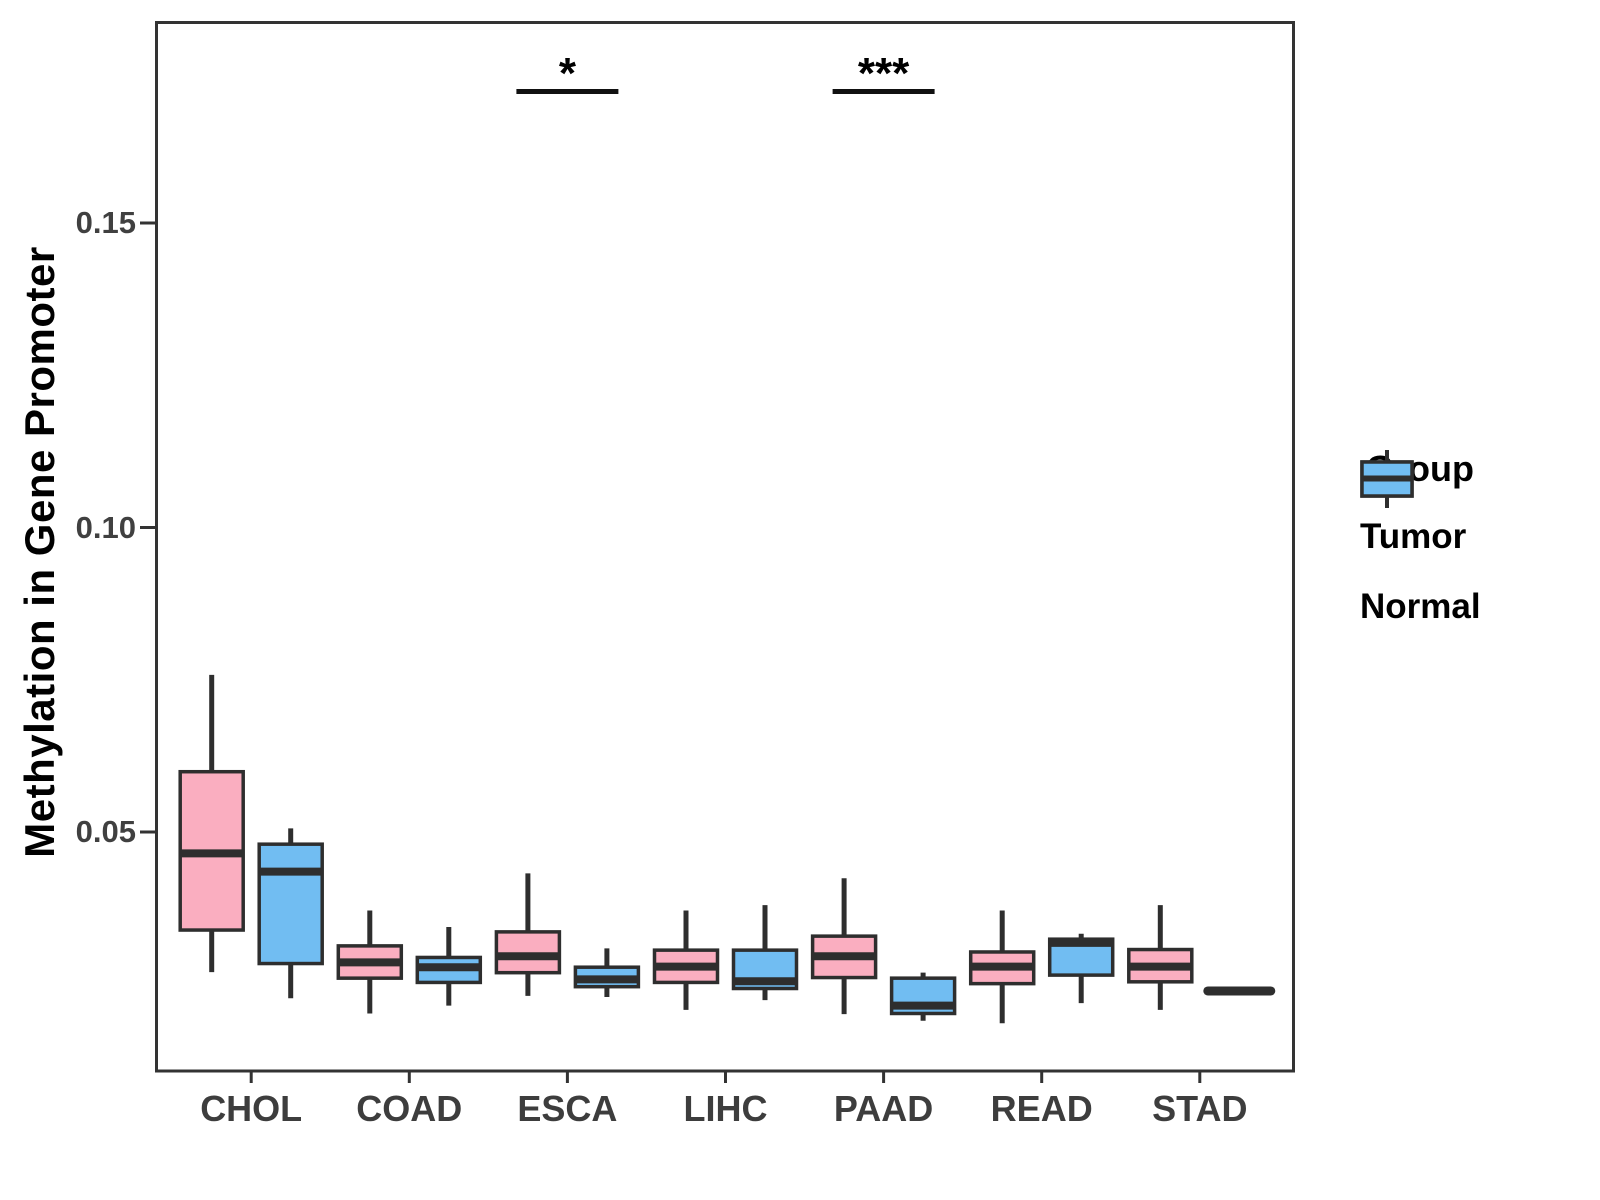 The height and width of the screenshot is (1200, 1600). What do you see at coordinates (409, 1108) in the screenshot?
I see `x-category-label-coad: COAD` at bounding box center [409, 1108].